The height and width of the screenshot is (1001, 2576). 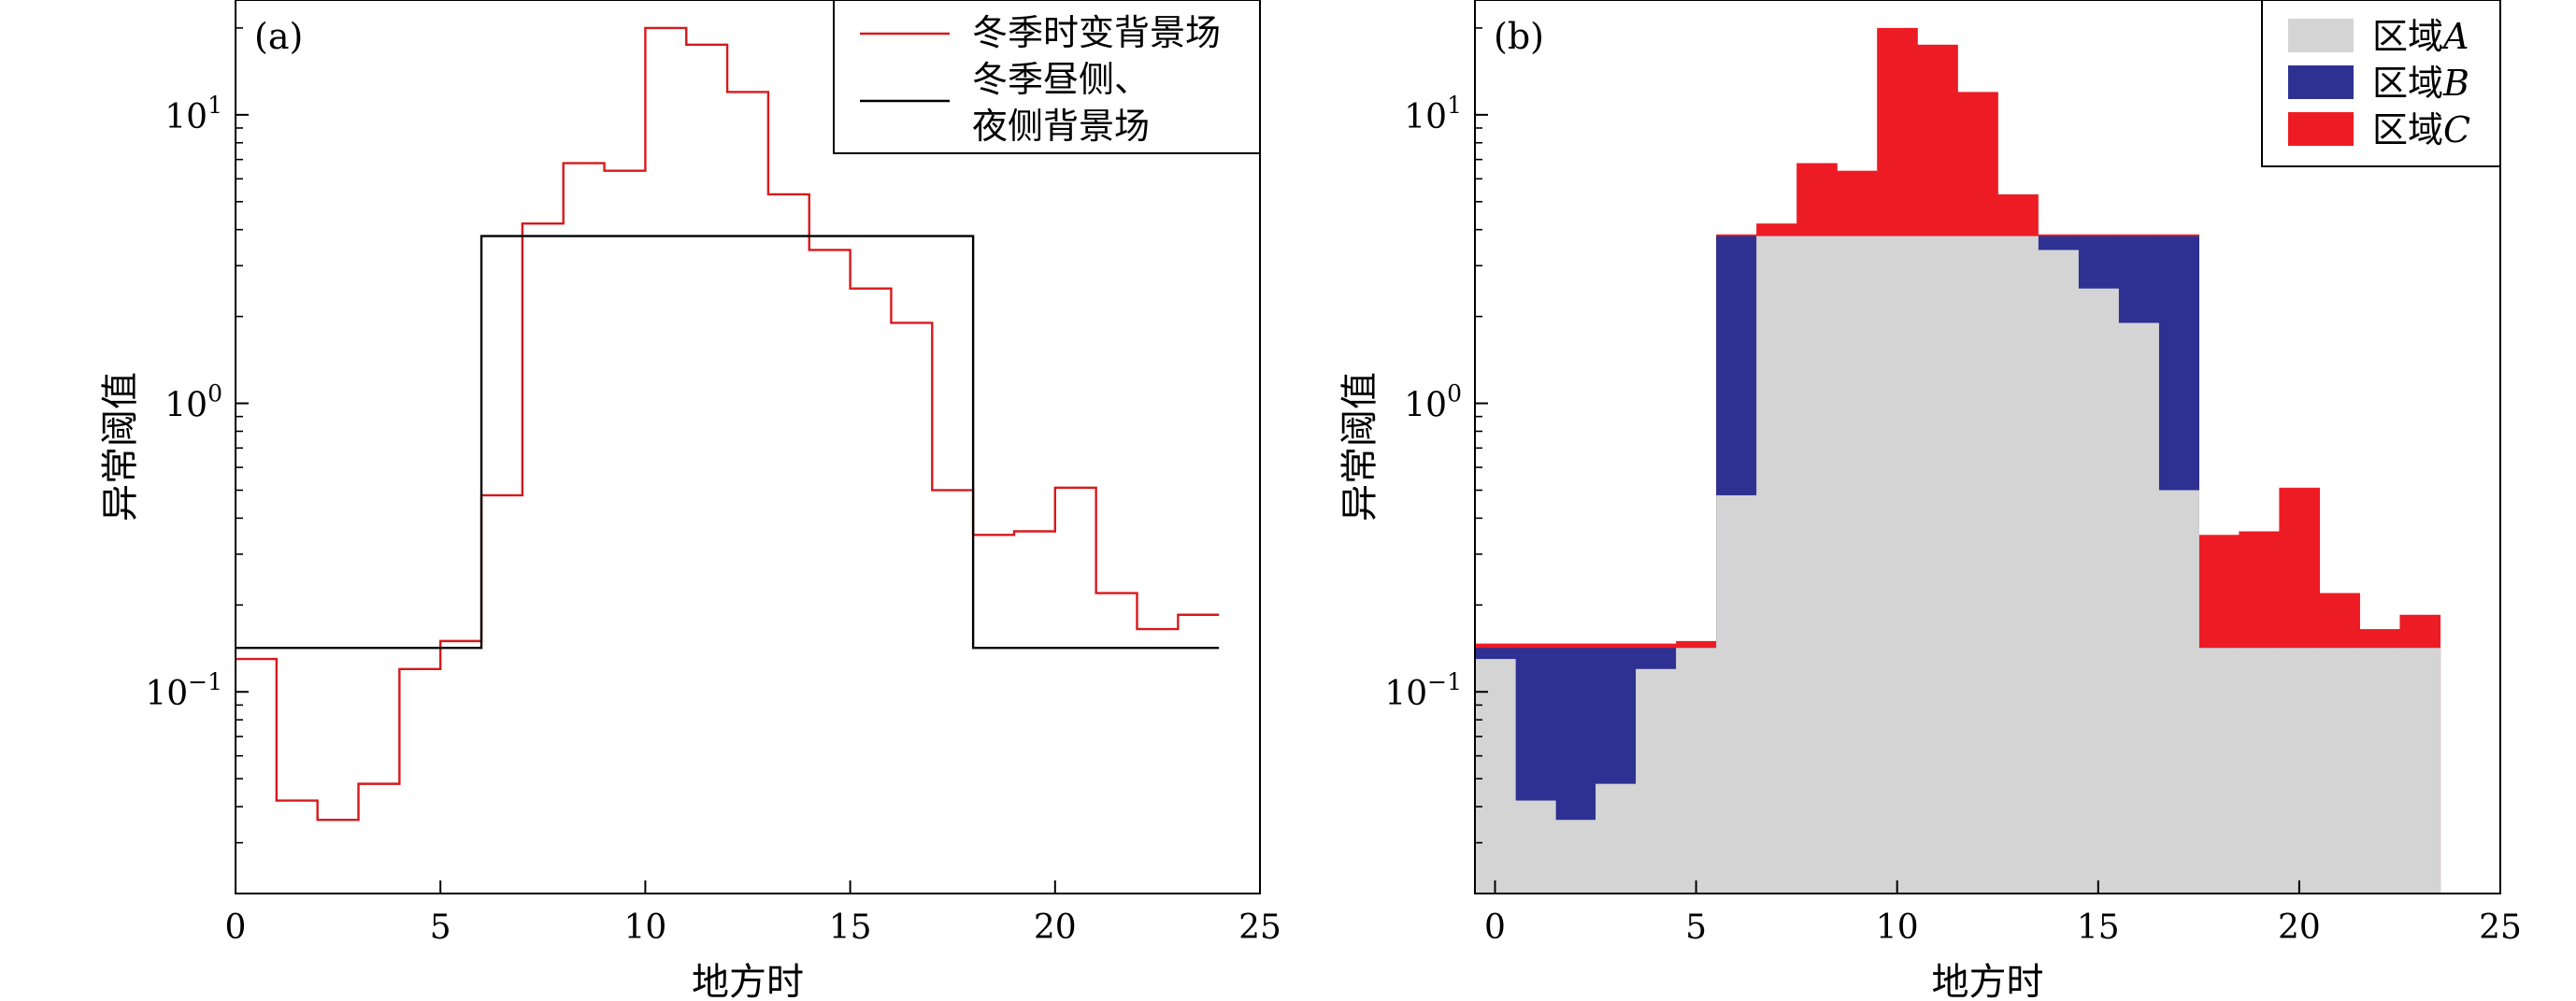 What do you see at coordinates (1817, 565) in the screenshot?
I see `bar-A-h8` at bounding box center [1817, 565].